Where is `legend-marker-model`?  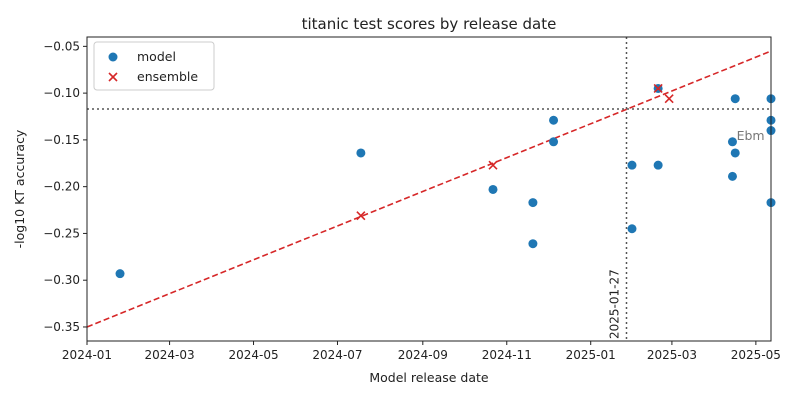
legend-marker-model is located at coordinates (113, 57).